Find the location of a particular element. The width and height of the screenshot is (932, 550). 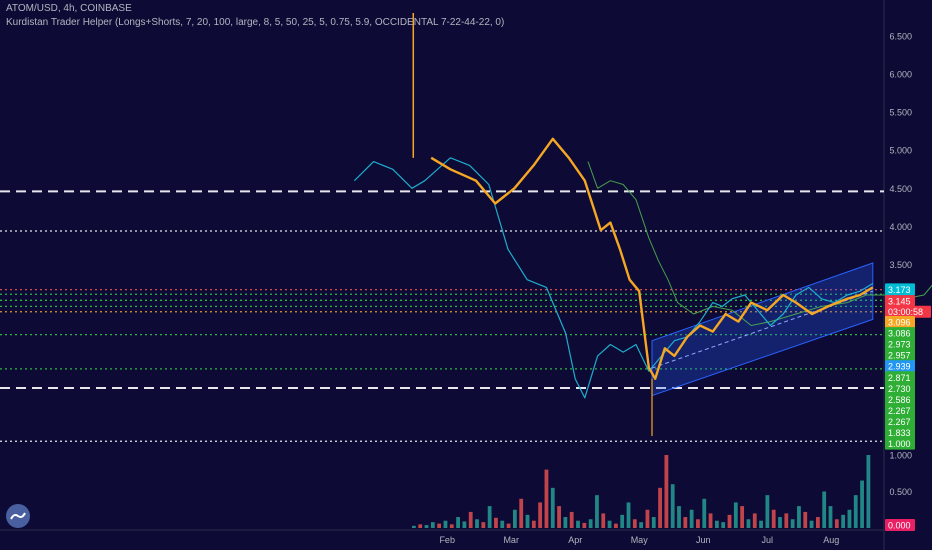

x-tick-label-4: Jun is located at coordinates (703, 540).